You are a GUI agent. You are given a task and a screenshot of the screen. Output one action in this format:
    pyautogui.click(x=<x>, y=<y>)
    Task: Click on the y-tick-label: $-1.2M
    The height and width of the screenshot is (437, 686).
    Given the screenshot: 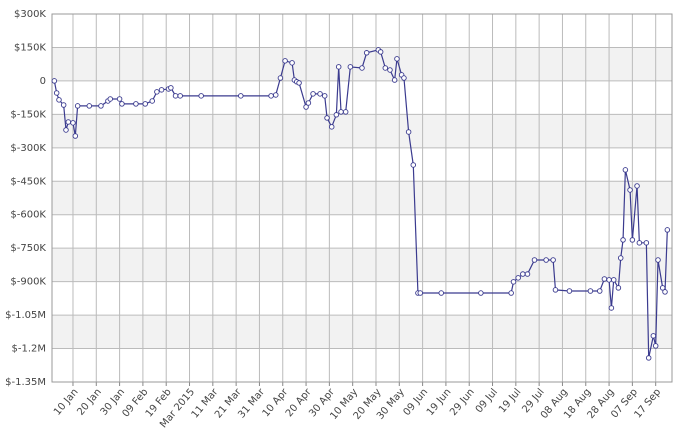 What is the action you would take?
    pyautogui.click(x=28, y=349)
    